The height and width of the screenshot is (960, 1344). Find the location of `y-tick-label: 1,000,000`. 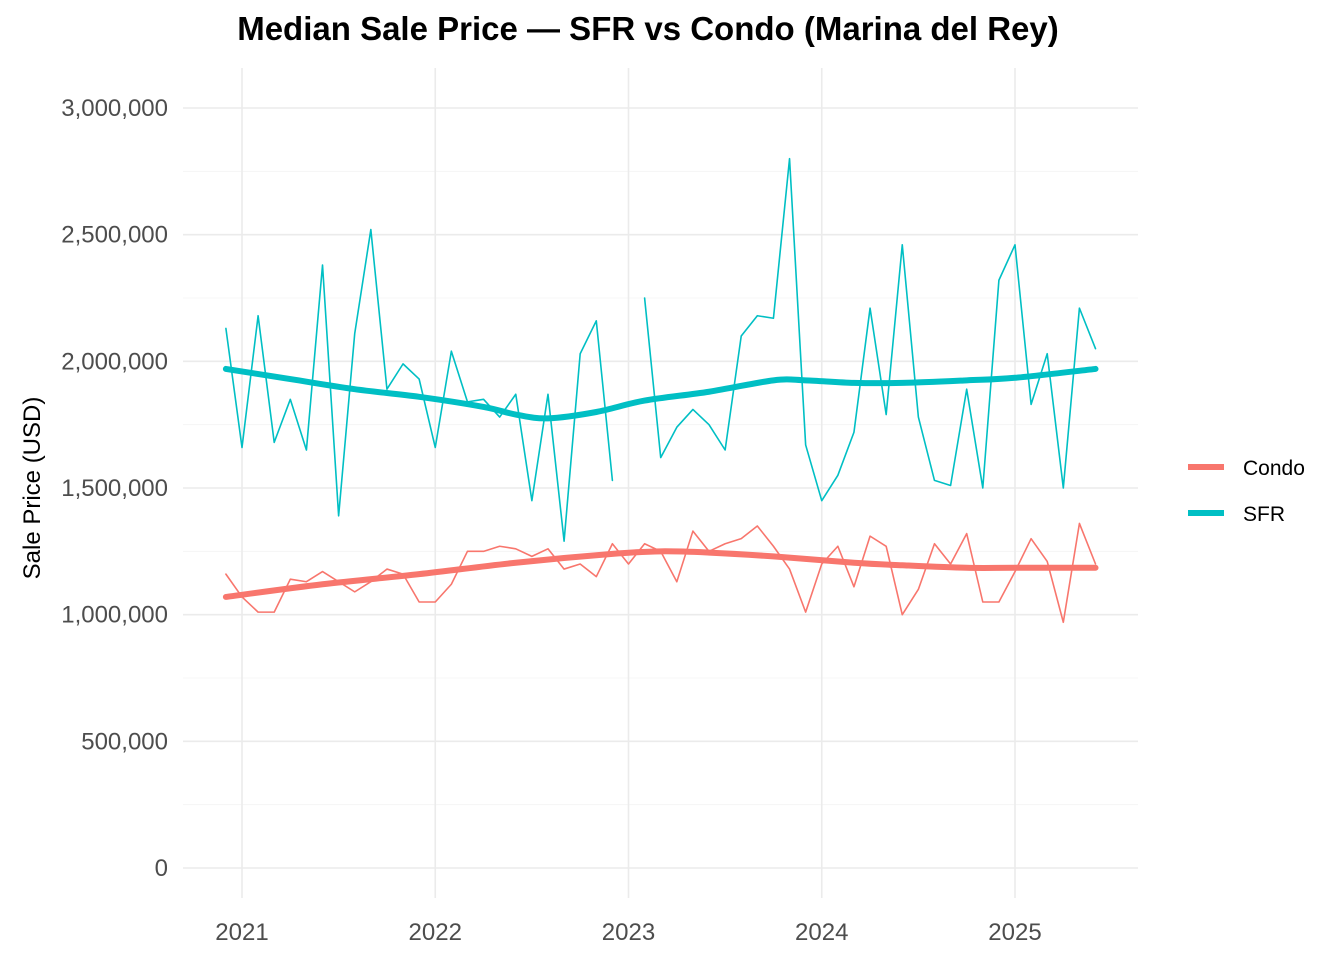

y-tick-label: 1,000,000 is located at coordinates (114, 615).